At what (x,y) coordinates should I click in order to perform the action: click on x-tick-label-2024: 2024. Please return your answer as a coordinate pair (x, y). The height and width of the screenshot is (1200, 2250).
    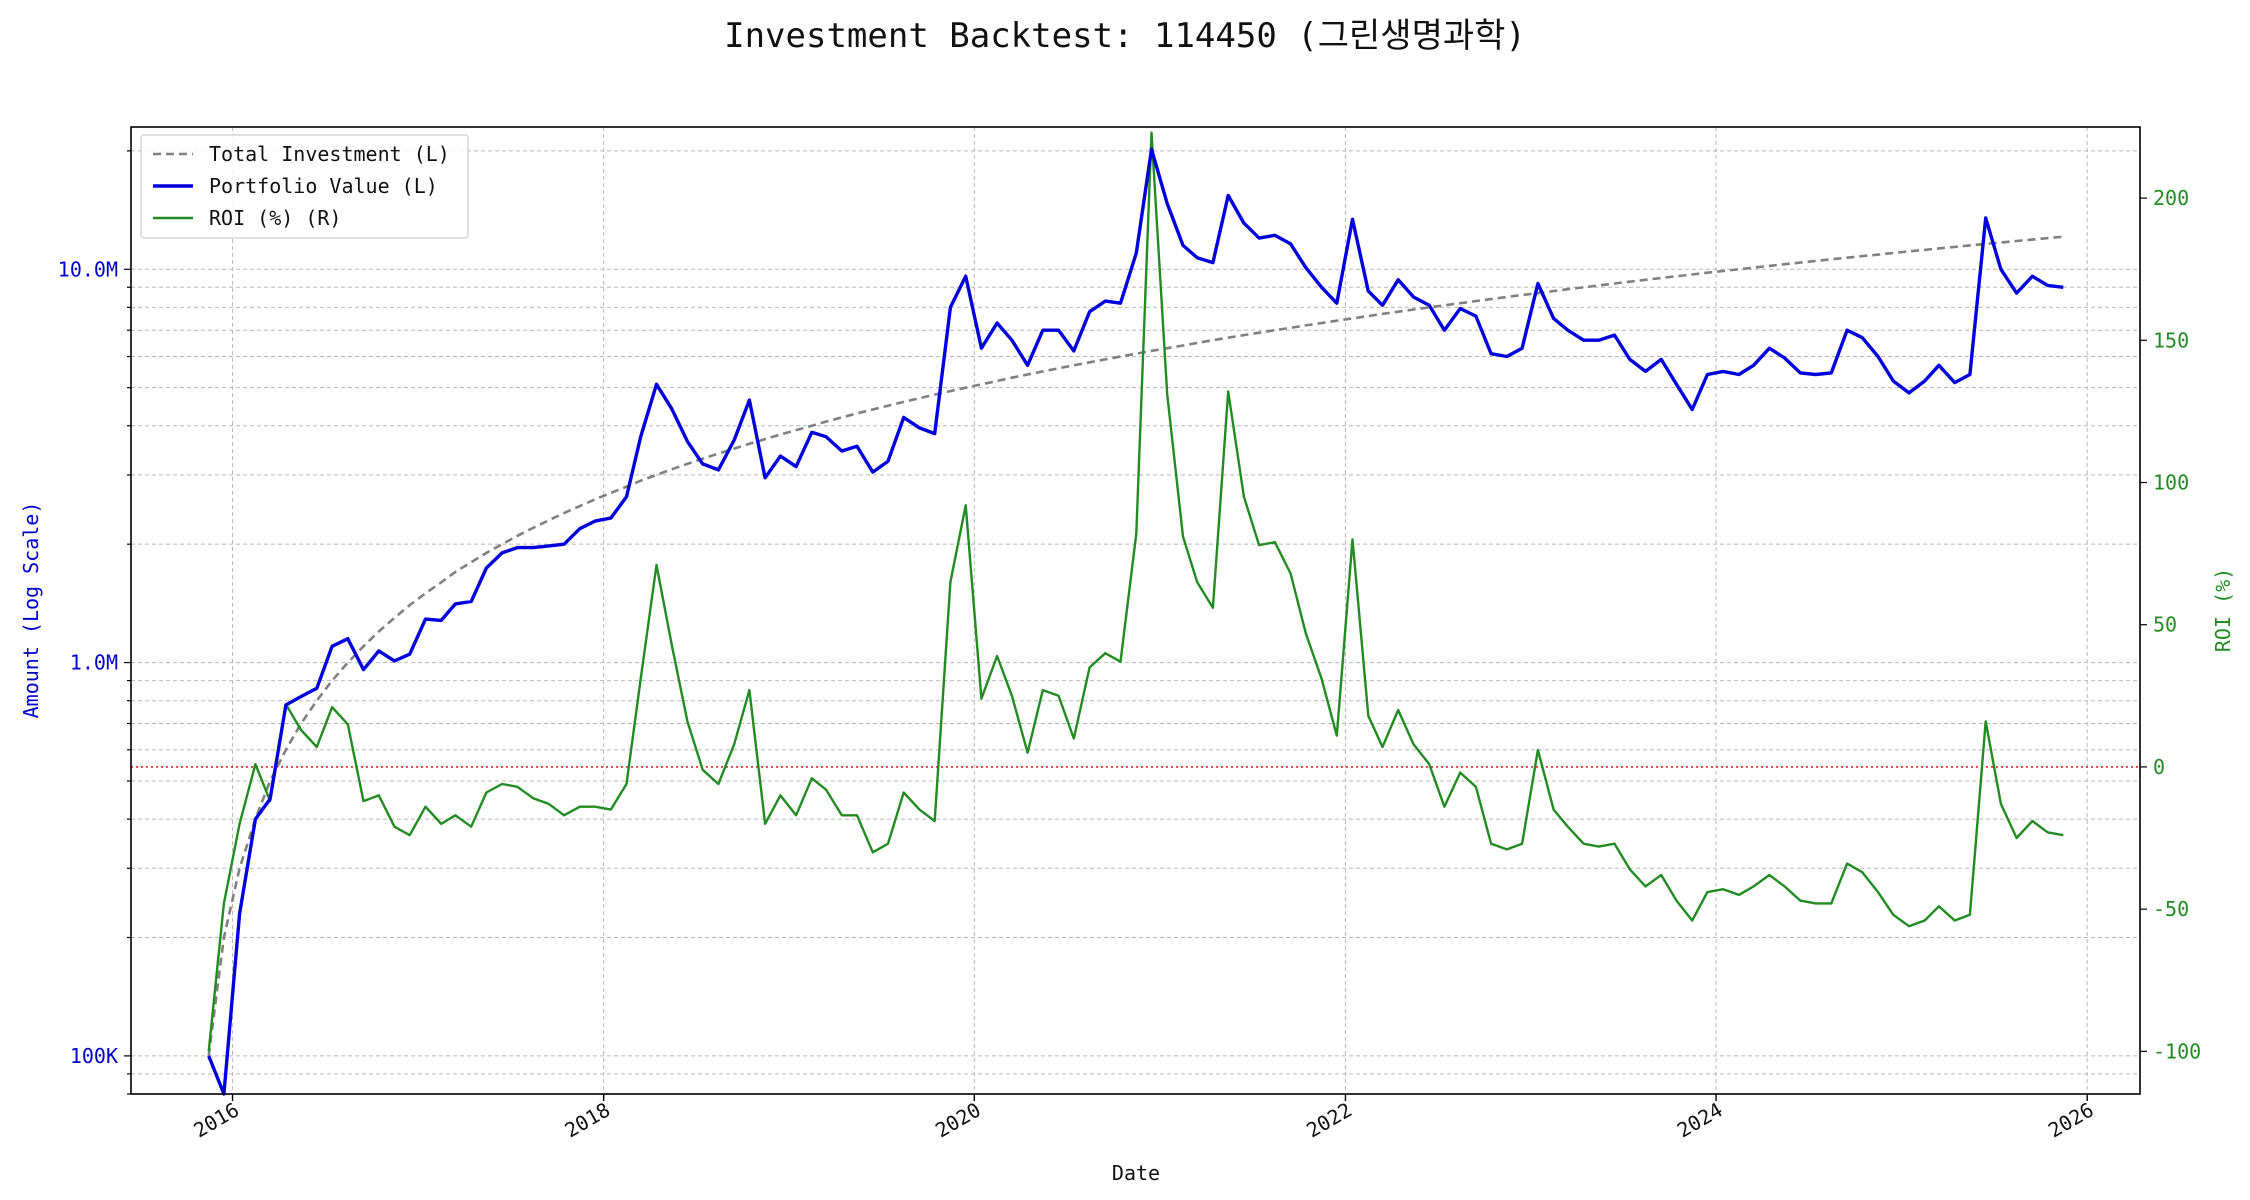
    Looking at the image, I should click on (1700, 1120).